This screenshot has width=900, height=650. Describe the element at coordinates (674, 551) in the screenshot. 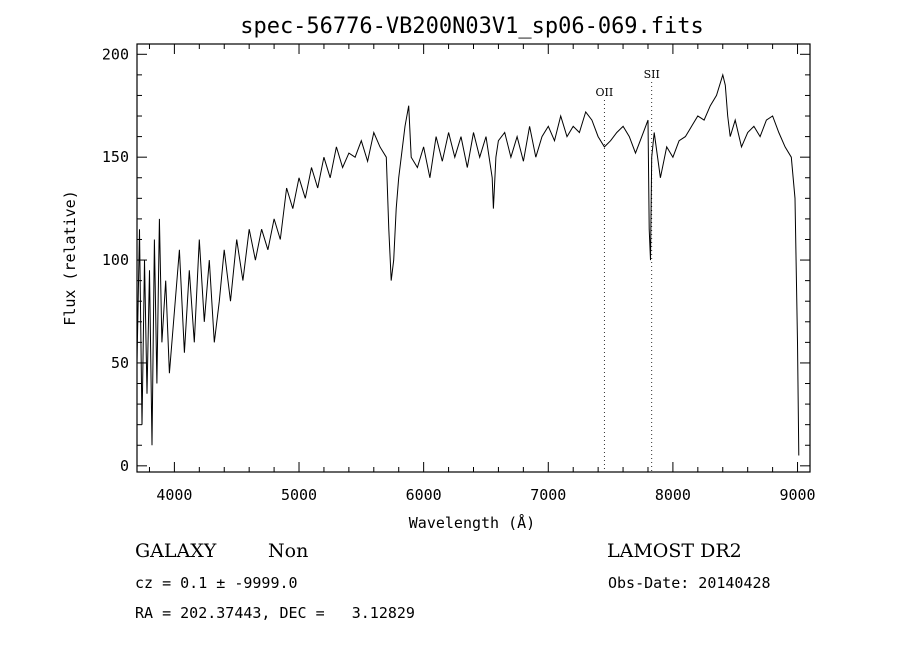

I see `survey-name: LAMOST DR2` at that location.